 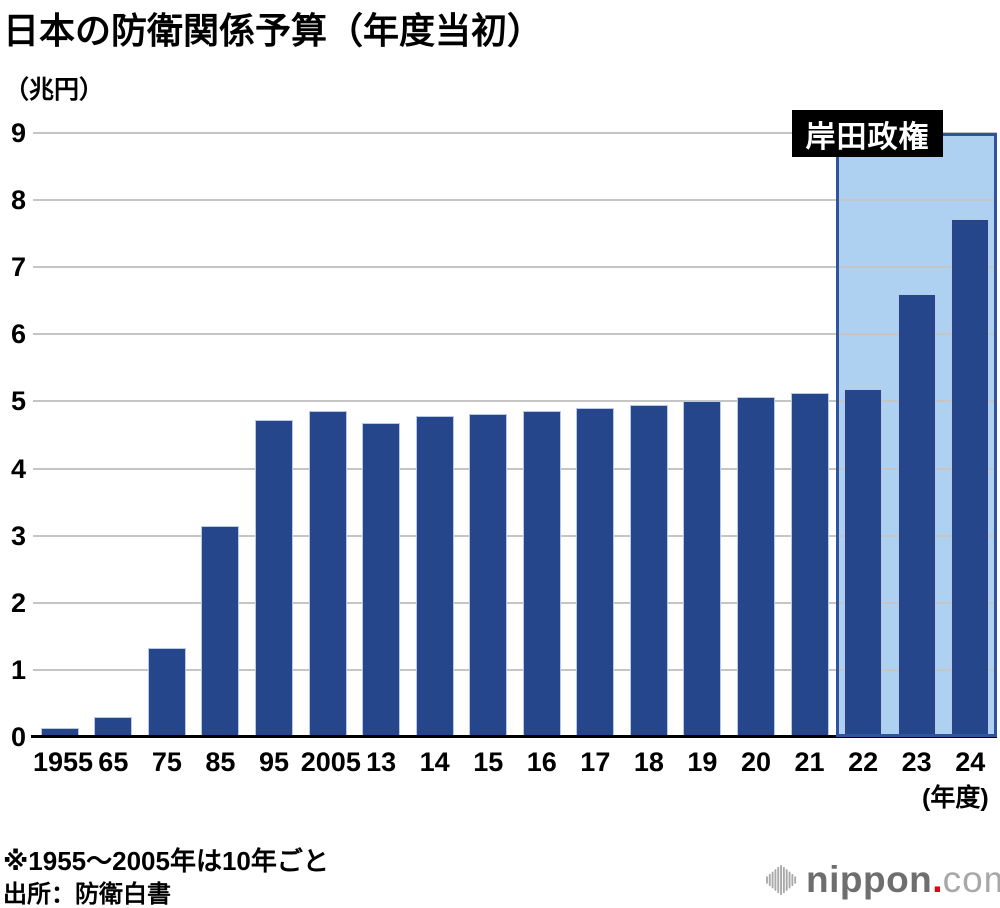 I want to click on x-tick-label: 95, so click(x=274, y=762).